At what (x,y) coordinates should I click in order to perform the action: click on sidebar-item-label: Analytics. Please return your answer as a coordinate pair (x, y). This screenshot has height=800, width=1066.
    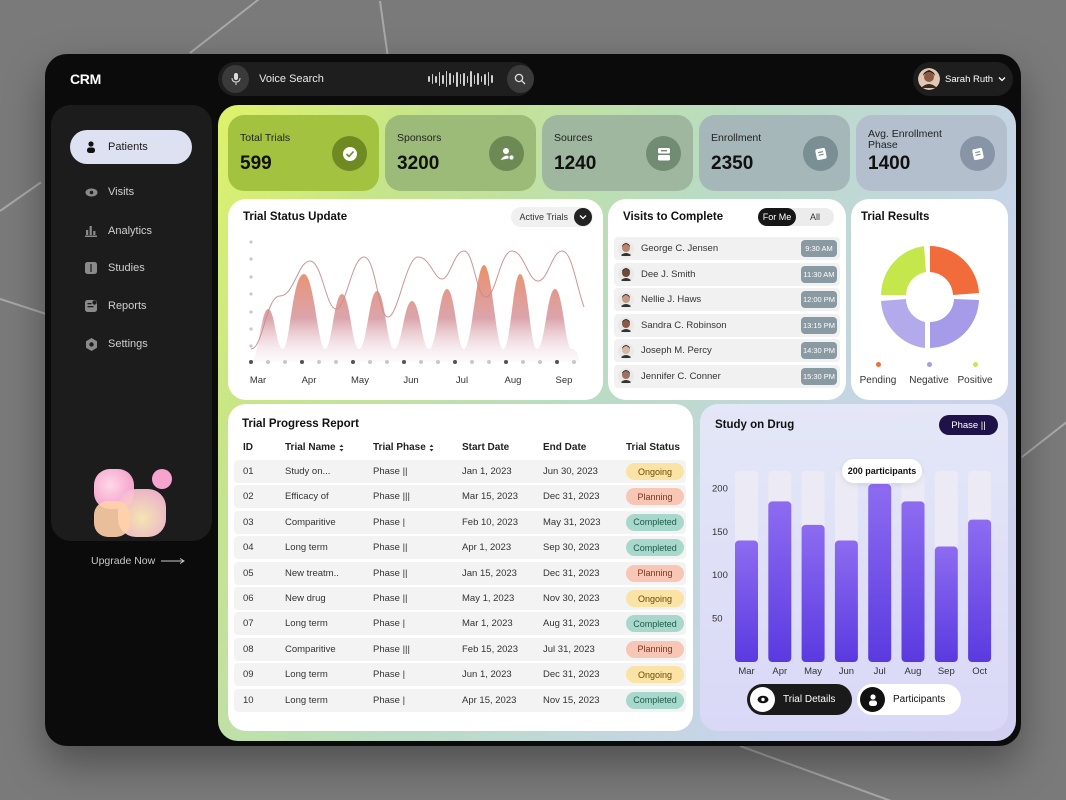
    Looking at the image, I should click on (130, 231).